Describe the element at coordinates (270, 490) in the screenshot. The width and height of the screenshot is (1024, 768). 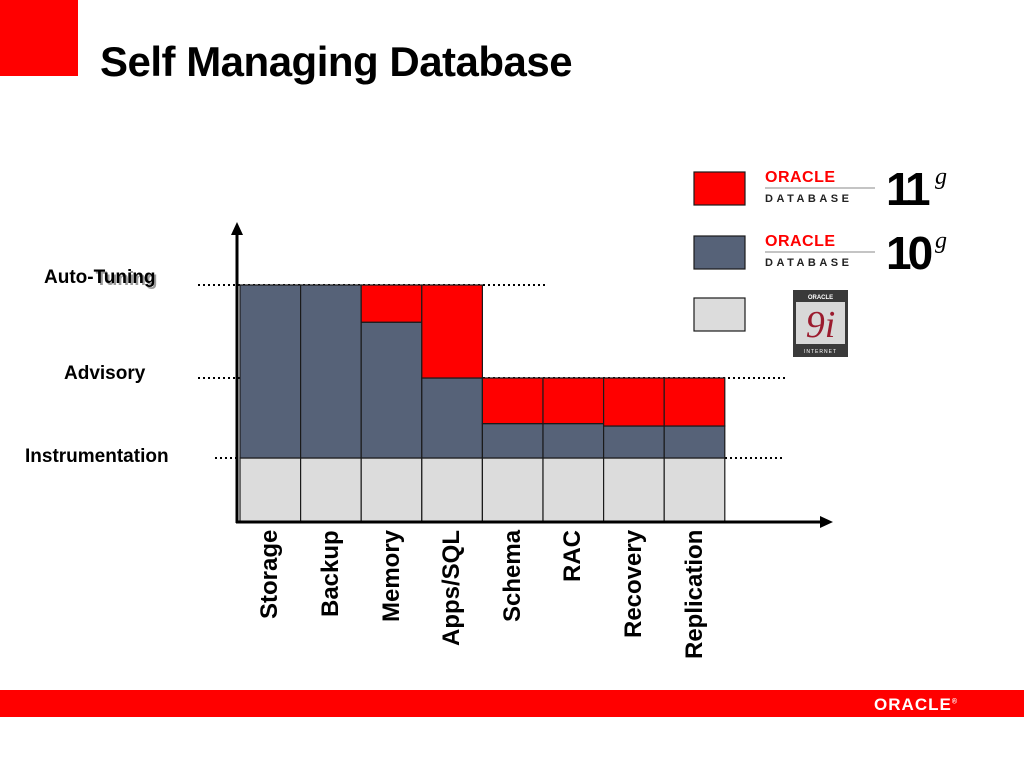
I see `bar-segment-0-storage` at that location.